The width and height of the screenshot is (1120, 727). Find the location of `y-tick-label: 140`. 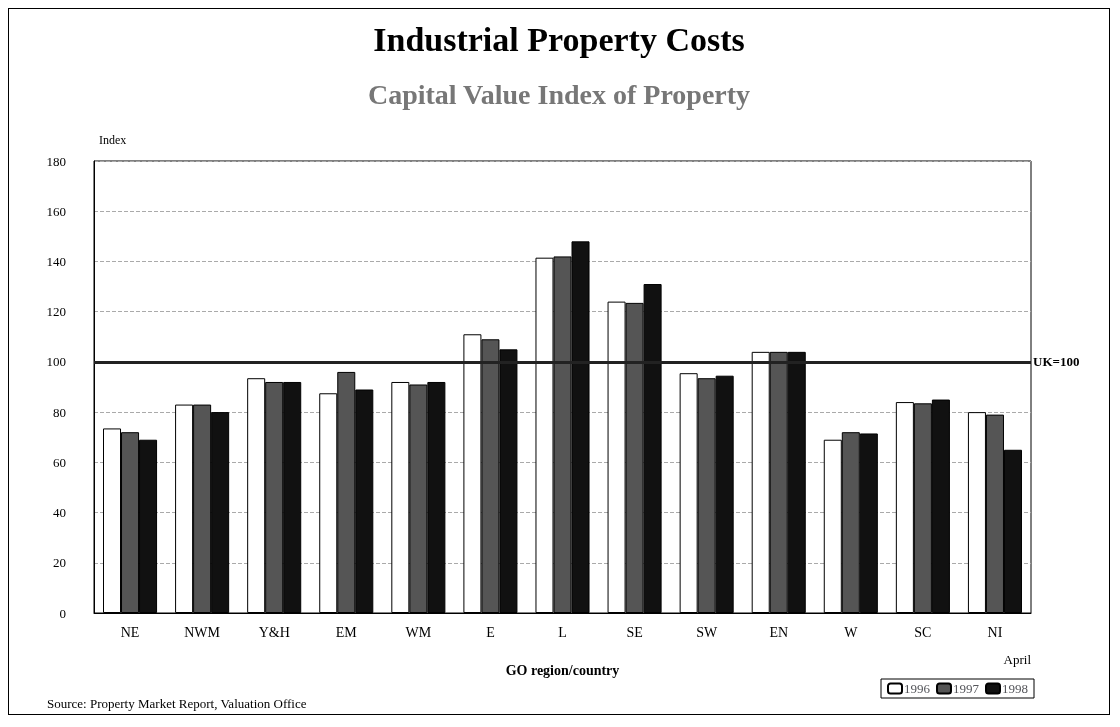

y-tick-label: 140 is located at coordinates (56, 261).